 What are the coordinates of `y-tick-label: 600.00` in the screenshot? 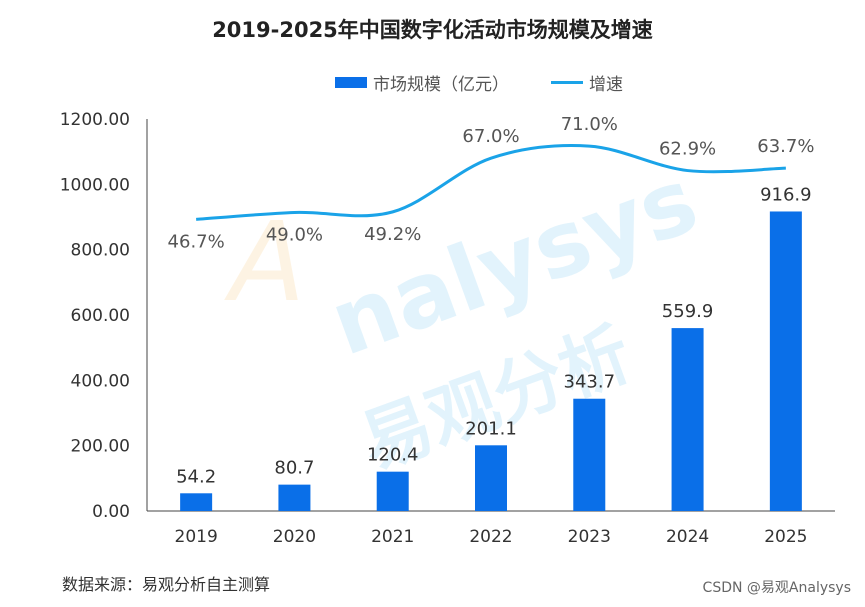 It's located at (100, 316).